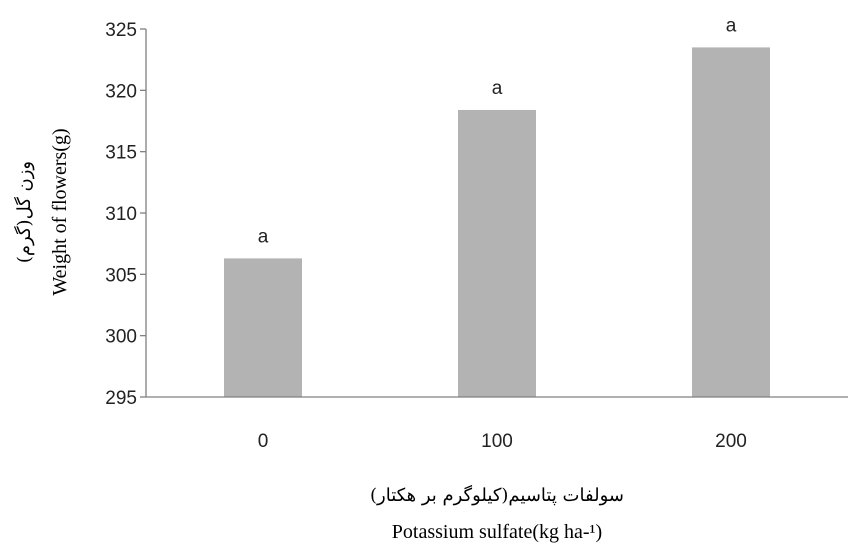  I want to click on x-axis-title-persian: سولفات پتاسیم(کیلوگرم بر هکتار), so click(497, 495).